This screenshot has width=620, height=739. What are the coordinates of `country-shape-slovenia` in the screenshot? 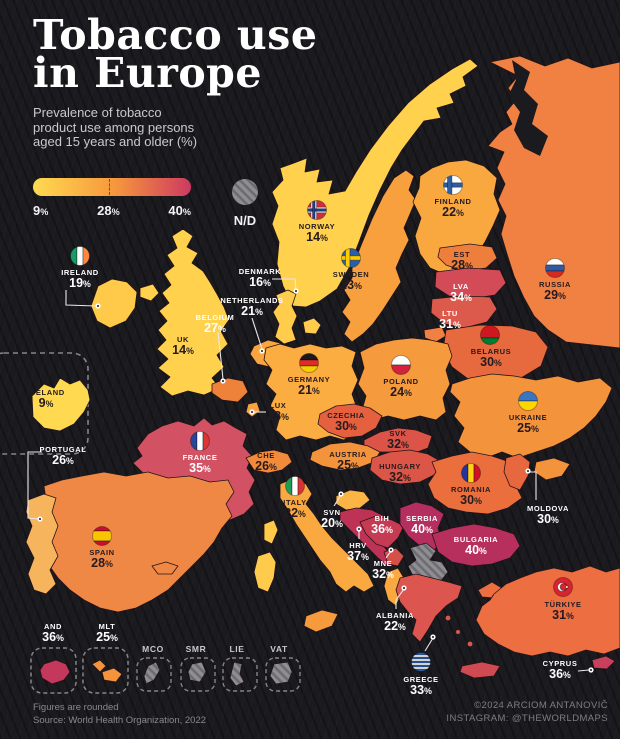 It's located at (353, 500).